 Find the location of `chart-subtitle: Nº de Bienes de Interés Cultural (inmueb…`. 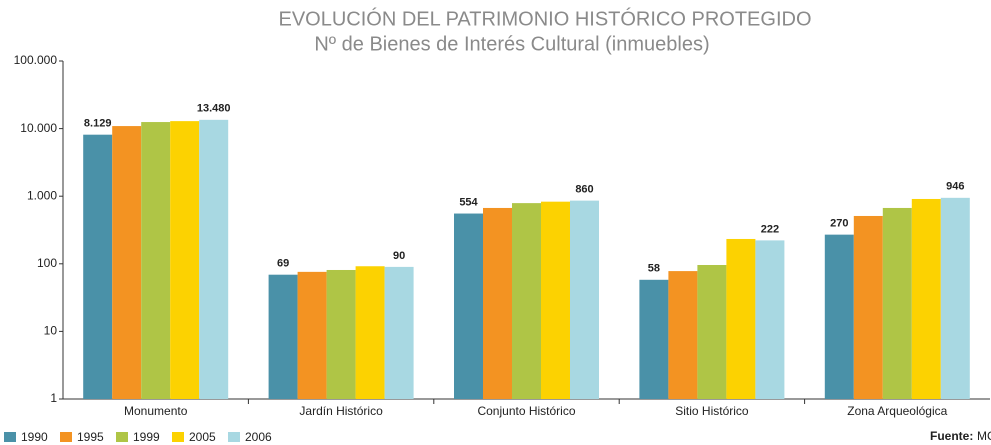

chart-subtitle: Nº de Bienes de Interés Cultural (inmueb… is located at coordinates (511, 44).